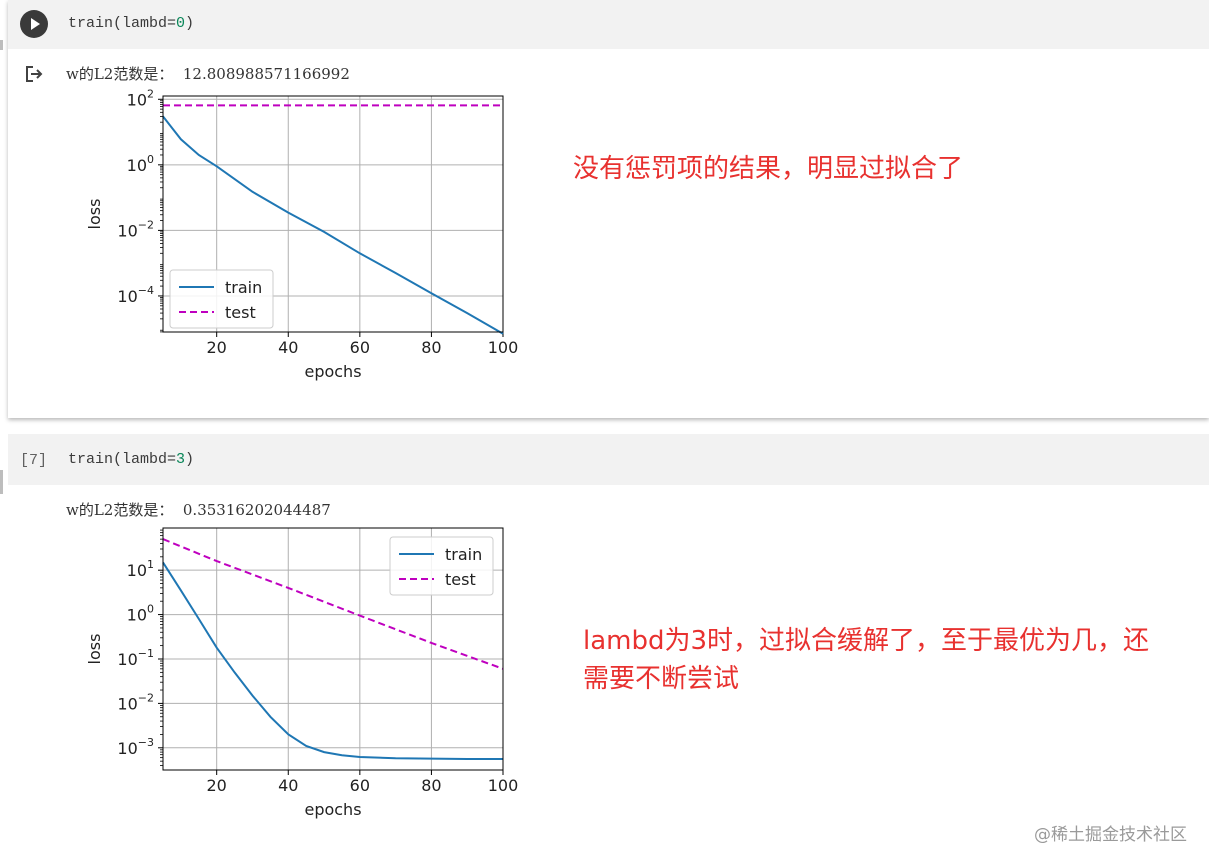 The image size is (1209, 867). I want to click on series-line-test, so click(333, 604).